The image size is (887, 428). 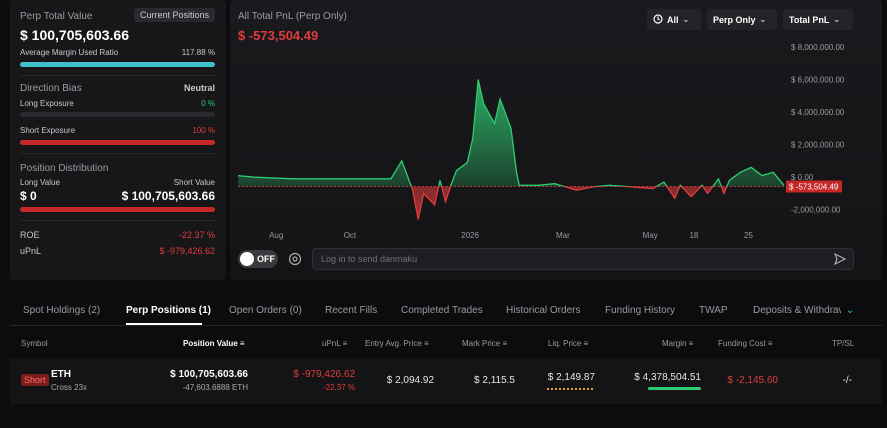 What do you see at coordinates (208, 103) in the screenshot?
I see `long-exposure-value: 0 %` at bounding box center [208, 103].